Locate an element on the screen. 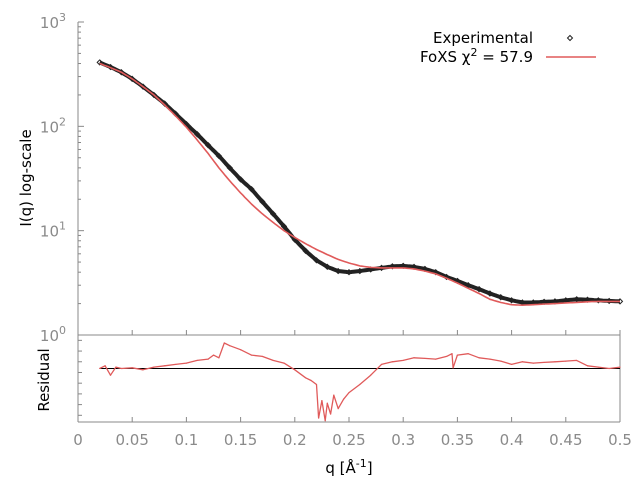  residual-axis-label: Residual is located at coordinates (44, 379).